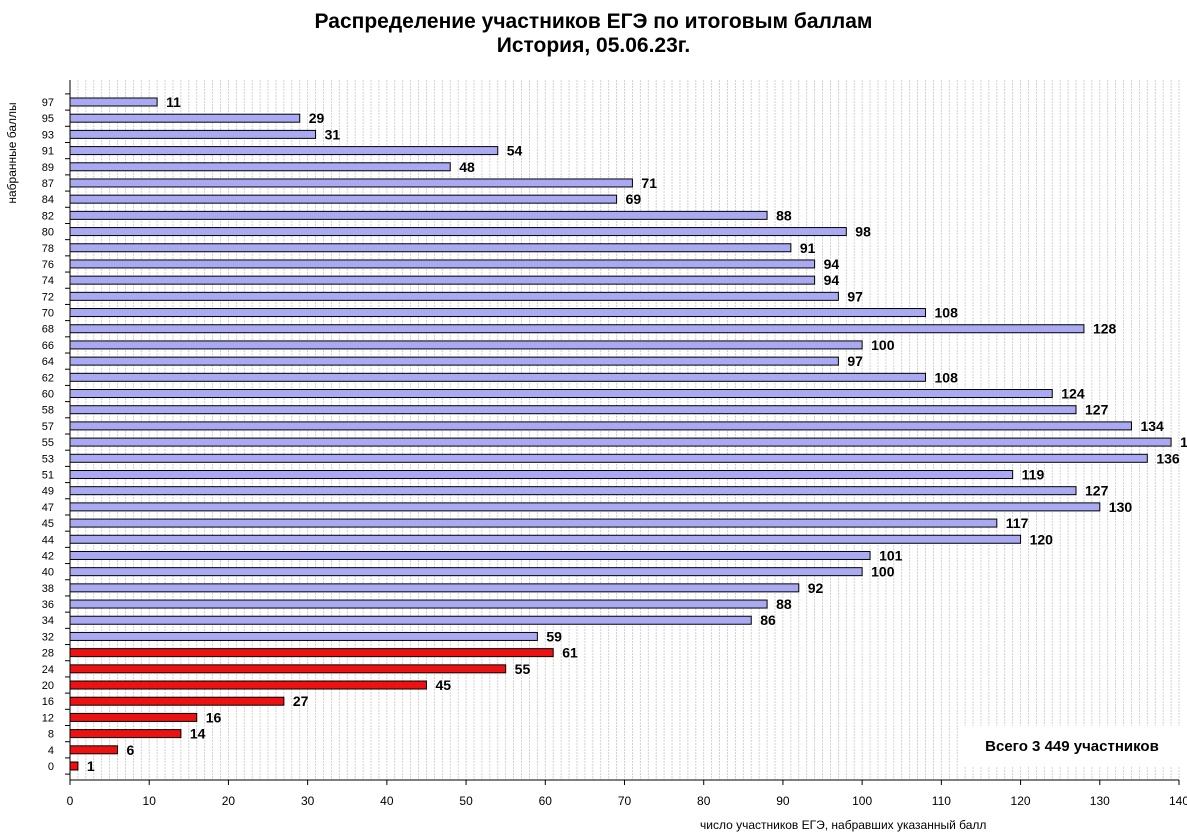 The height and width of the screenshot is (837, 1187). Describe the element at coordinates (570, 653) in the screenshot. I see `data-label: 61` at that location.